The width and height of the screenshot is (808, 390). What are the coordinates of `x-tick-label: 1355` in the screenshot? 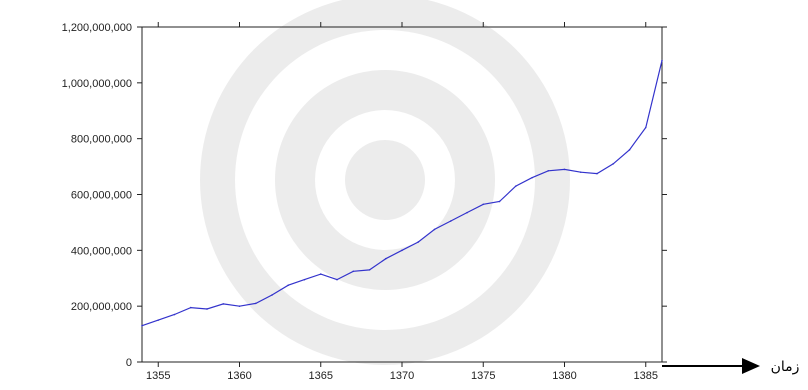 It's located at (158, 376).